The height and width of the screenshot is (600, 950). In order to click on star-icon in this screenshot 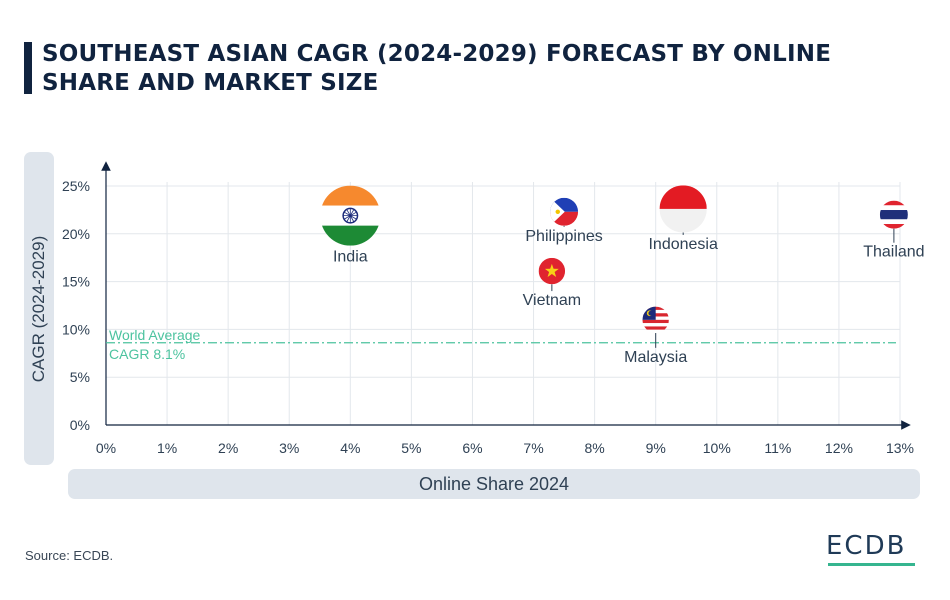, I will do `click(551, 270)`.